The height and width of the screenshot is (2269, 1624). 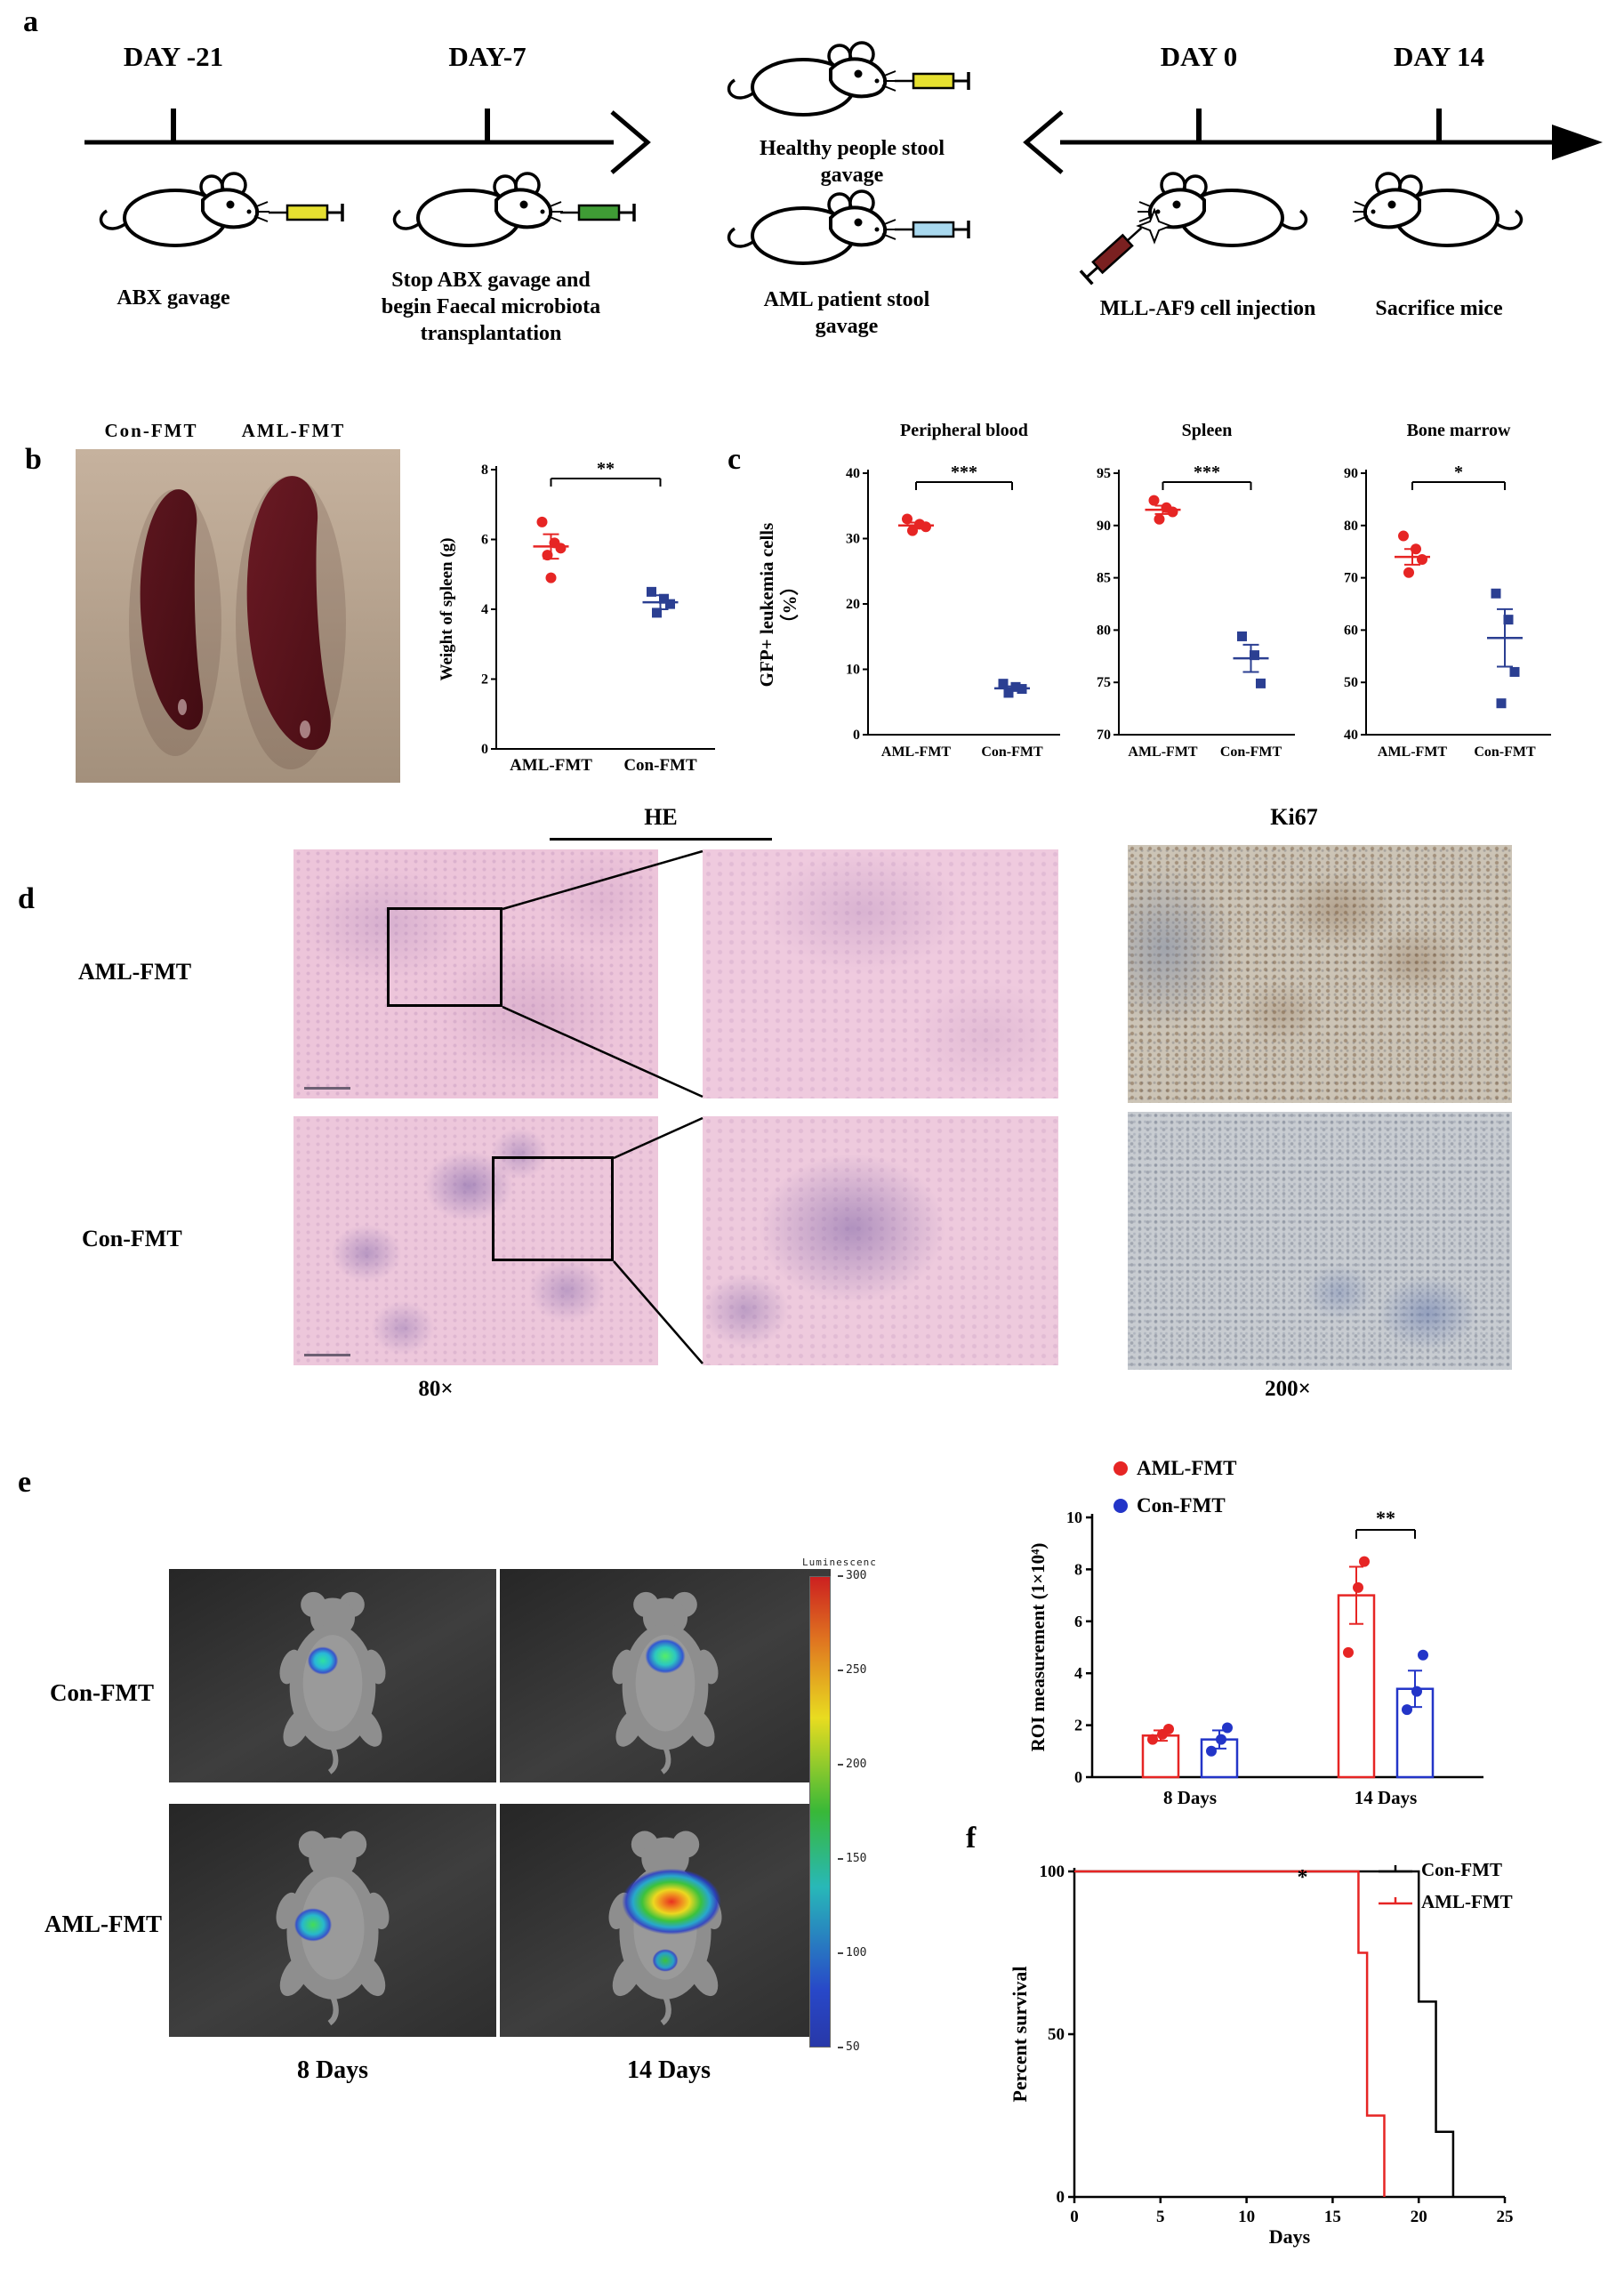 What do you see at coordinates (852, 162) in the screenshot?
I see `caption-healthy-stool: Healthy people stool gavage` at bounding box center [852, 162].